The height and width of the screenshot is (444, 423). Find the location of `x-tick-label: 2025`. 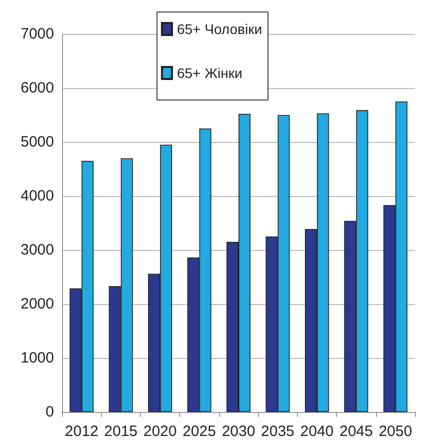

x-tick-label: 2025 is located at coordinates (199, 431).